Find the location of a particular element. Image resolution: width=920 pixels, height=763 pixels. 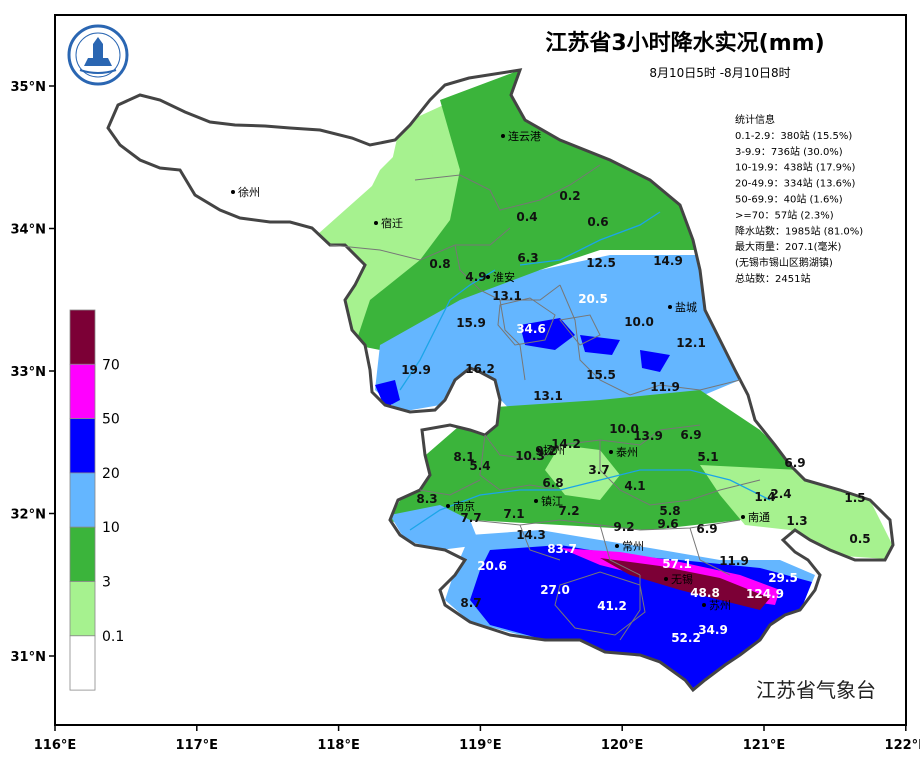

stat-line: 最大雨量：207.1(毫米) is located at coordinates (788, 246).